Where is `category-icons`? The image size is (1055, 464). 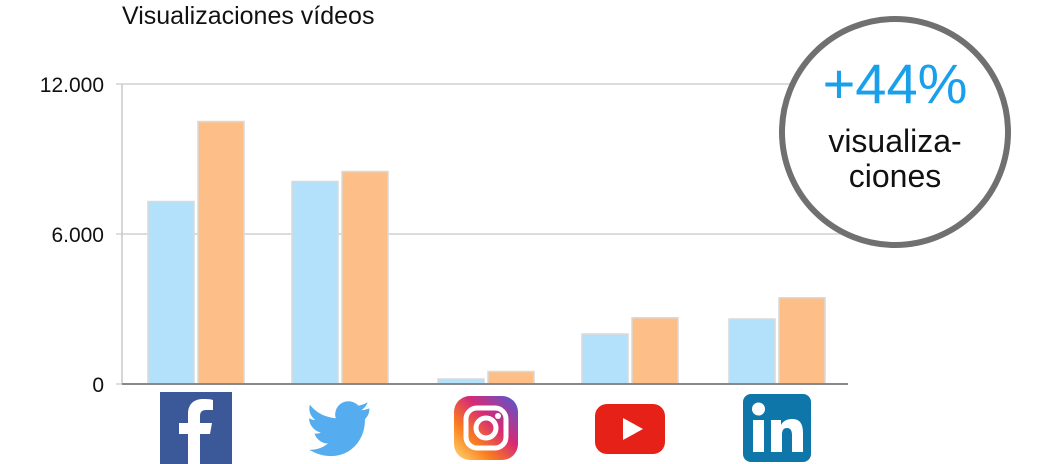 category-icons is located at coordinates (485, 428).